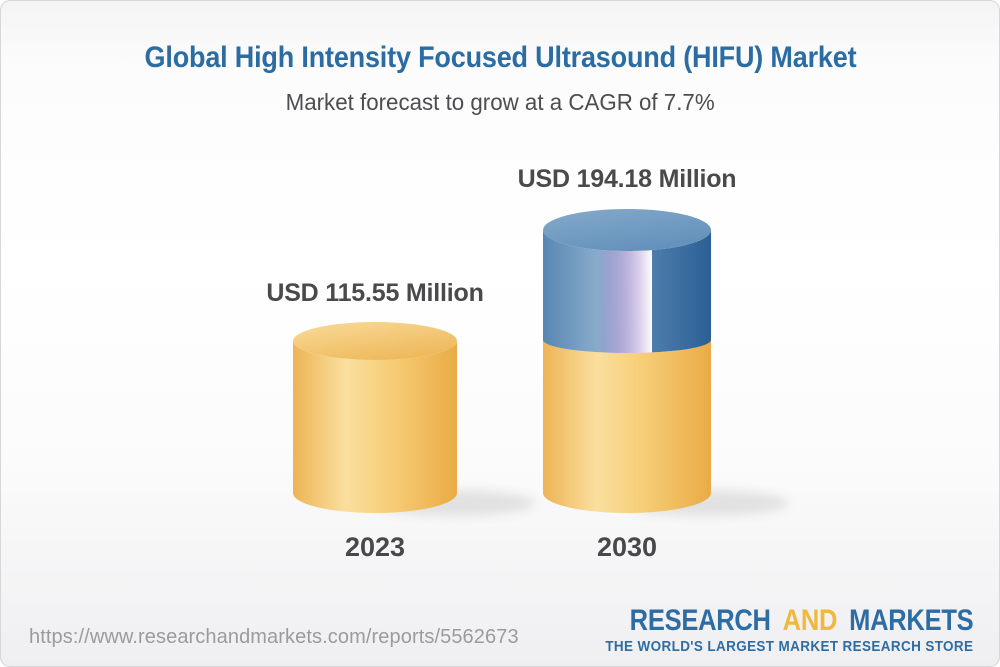 The height and width of the screenshot is (667, 1000). What do you see at coordinates (375, 417) in the screenshot?
I see `bar-2023-cylinder` at bounding box center [375, 417].